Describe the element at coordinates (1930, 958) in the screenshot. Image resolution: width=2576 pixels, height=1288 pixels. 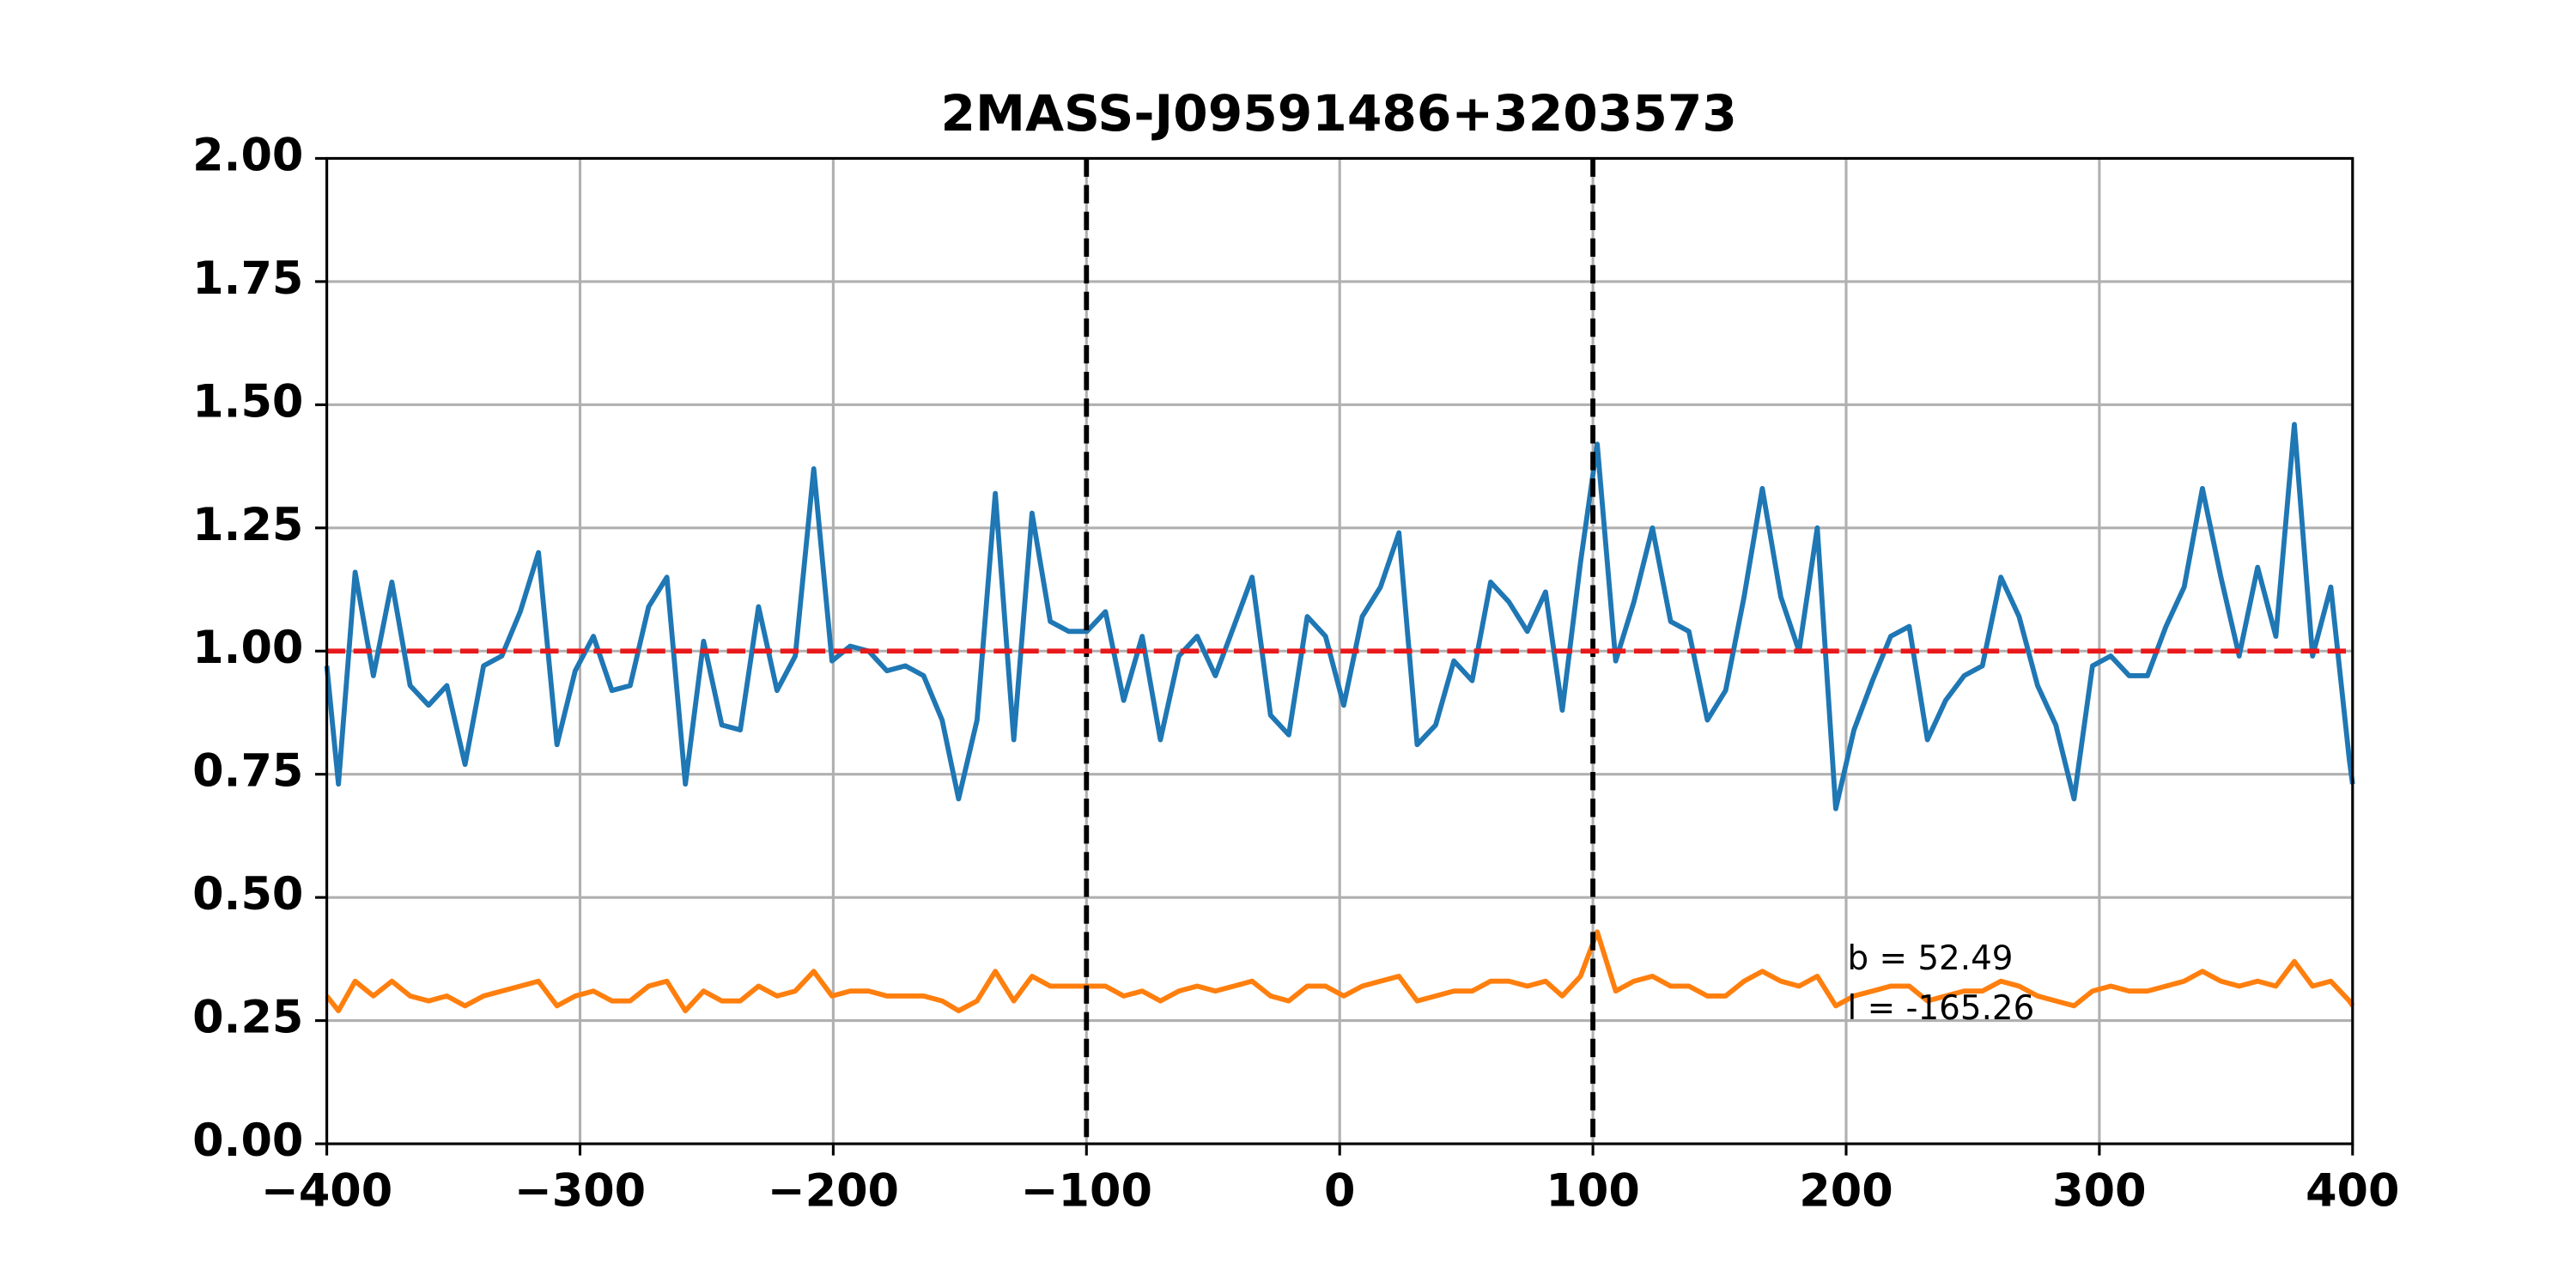
I see `annotation: b = 52.49` at that location.